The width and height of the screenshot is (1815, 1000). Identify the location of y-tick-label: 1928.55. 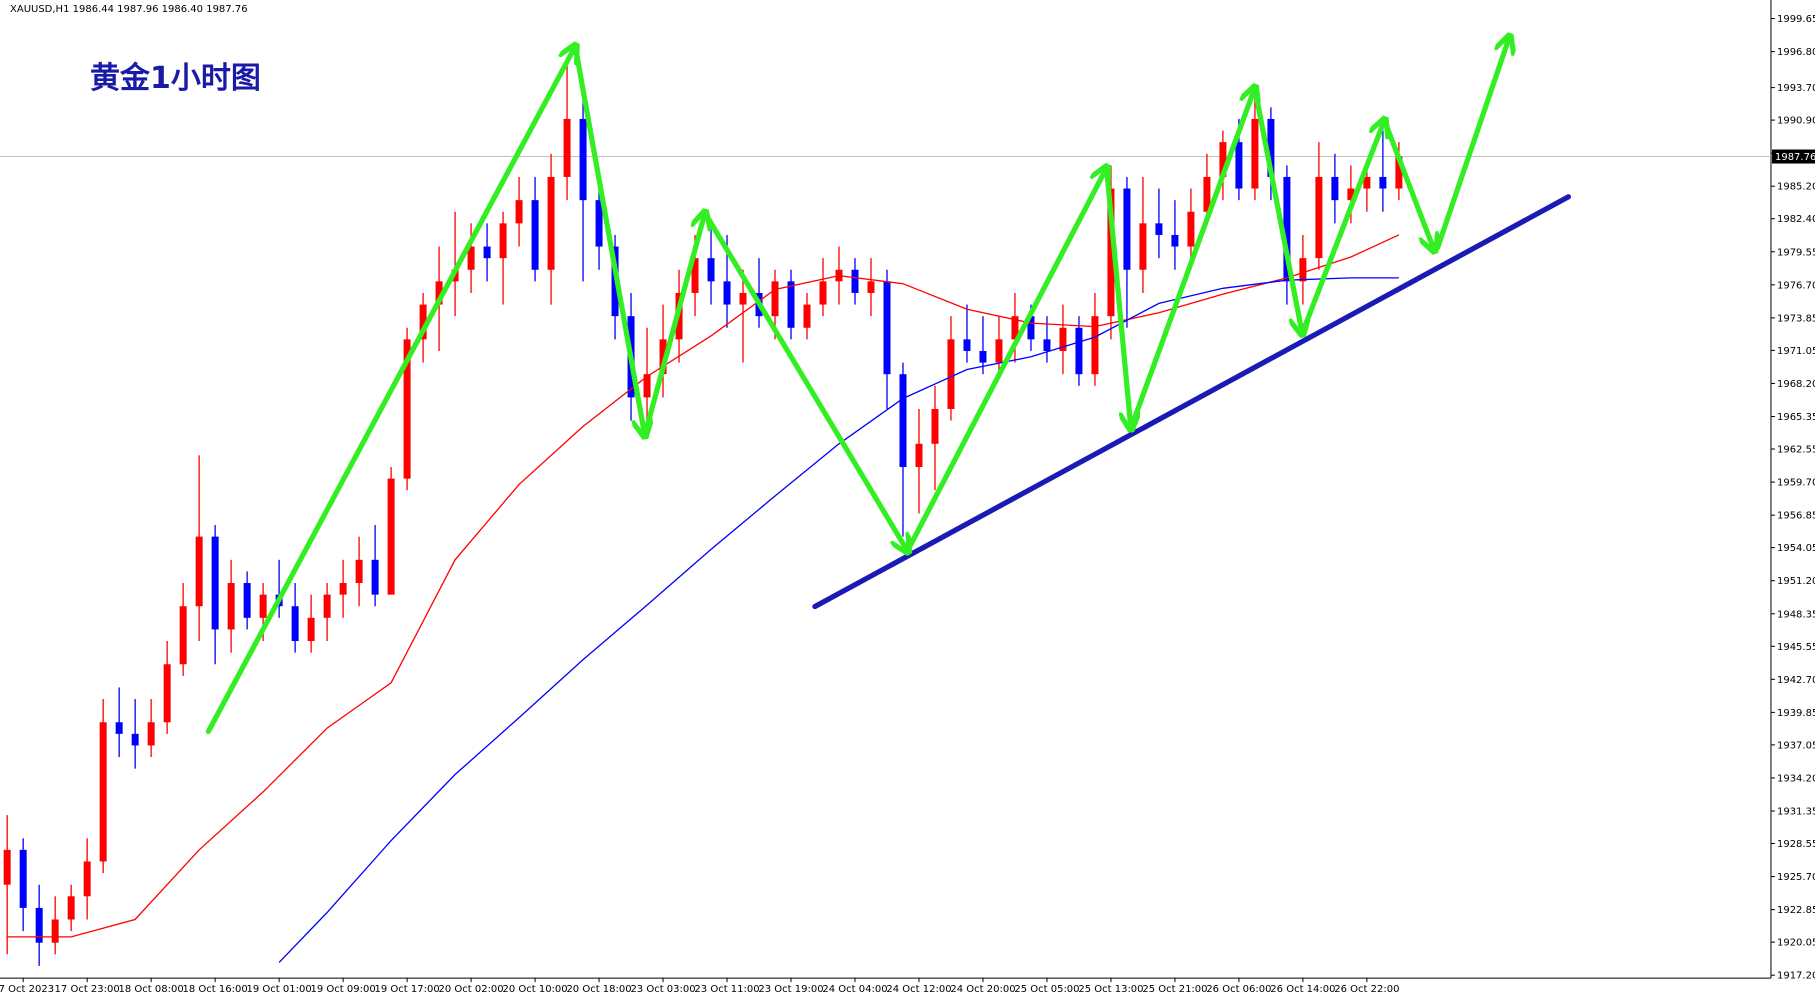
(1796, 844).